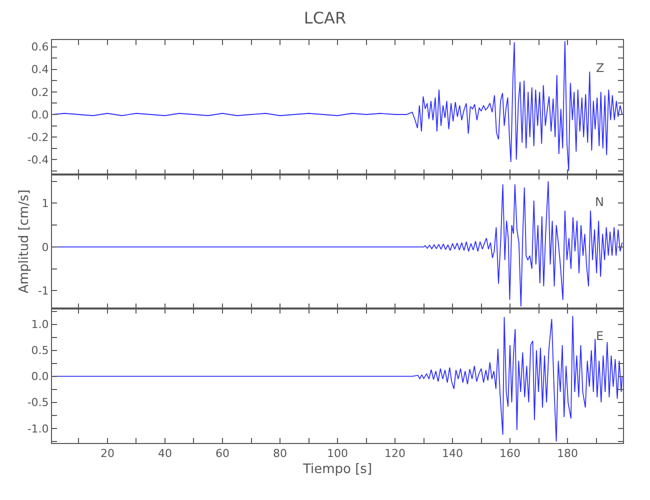 The height and width of the screenshot is (500, 650). What do you see at coordinates (45, 247) in the screenshot?
I see `y-tick-label: 0` at bounding box center [45, 247].